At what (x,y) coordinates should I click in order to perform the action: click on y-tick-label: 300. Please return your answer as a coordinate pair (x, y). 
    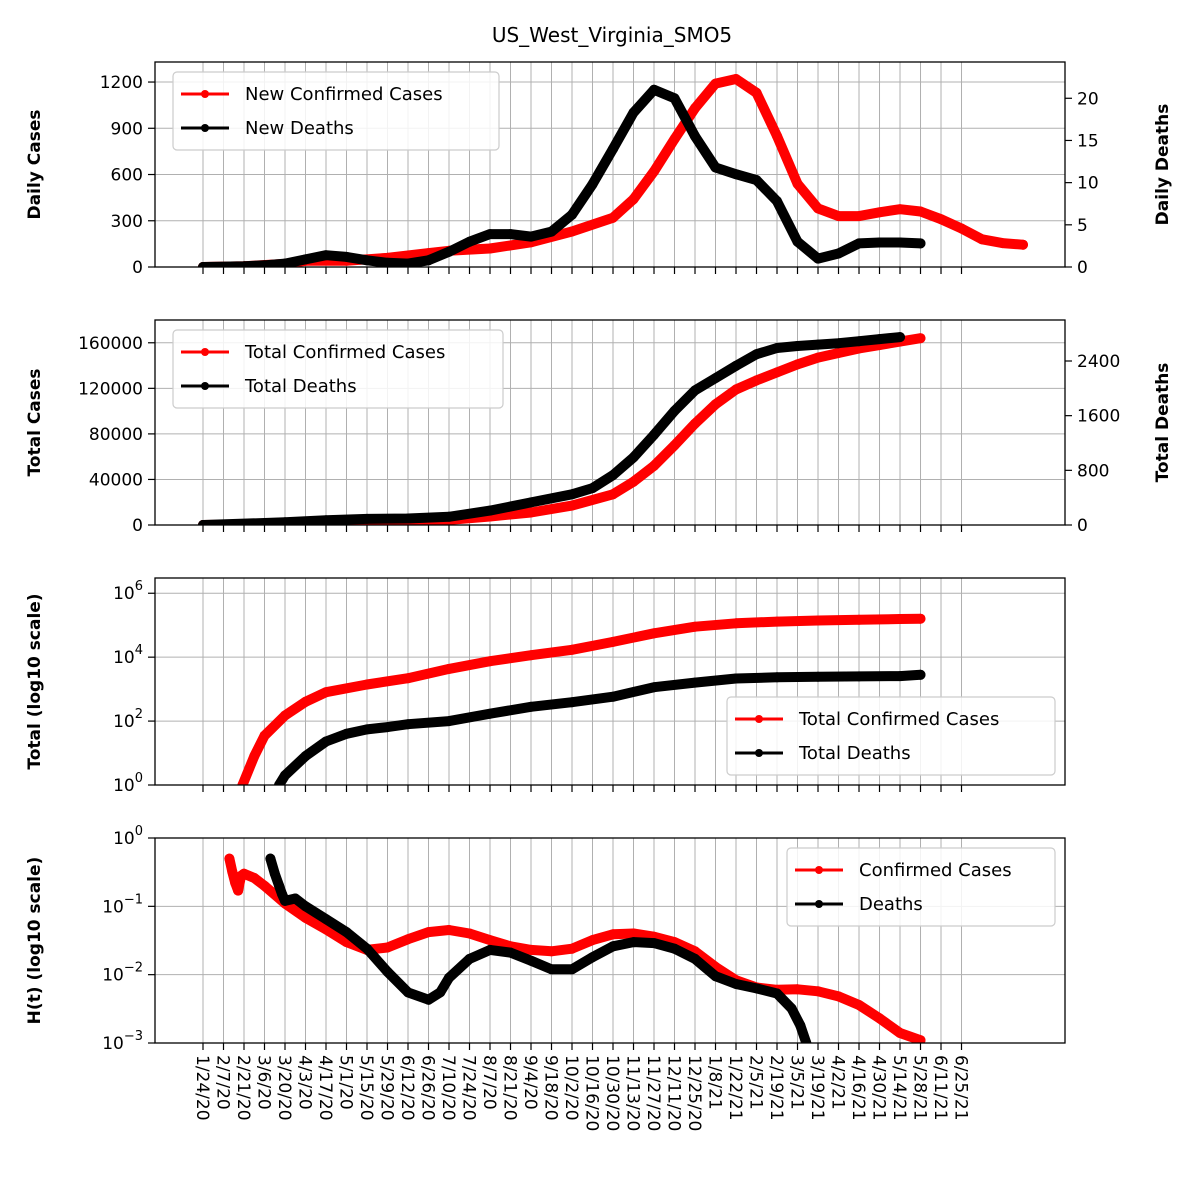
    Looking at the image, I should click on (127, 222).